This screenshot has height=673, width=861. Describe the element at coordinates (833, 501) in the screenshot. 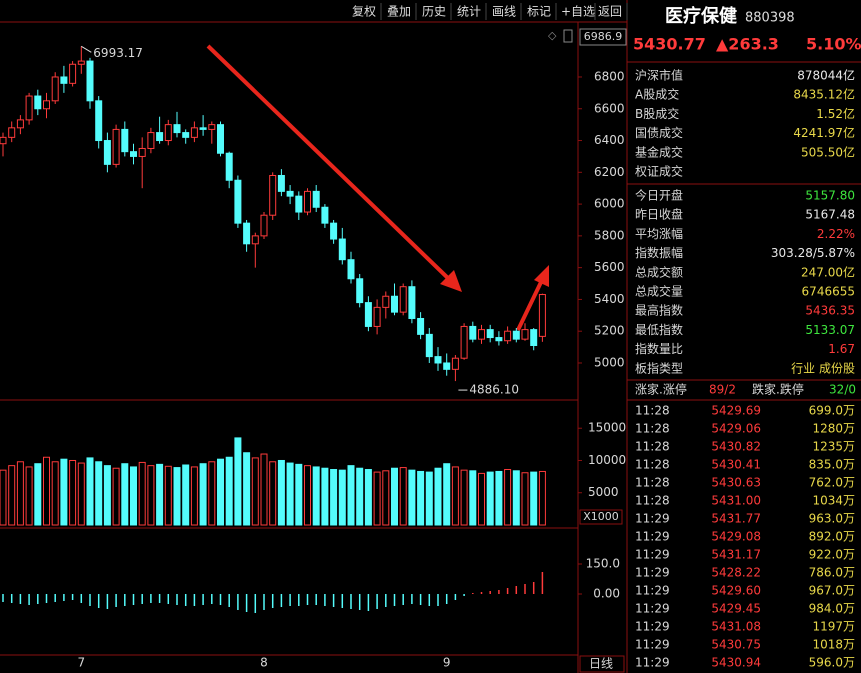

I see `trade-volume: 1034万` at that location.